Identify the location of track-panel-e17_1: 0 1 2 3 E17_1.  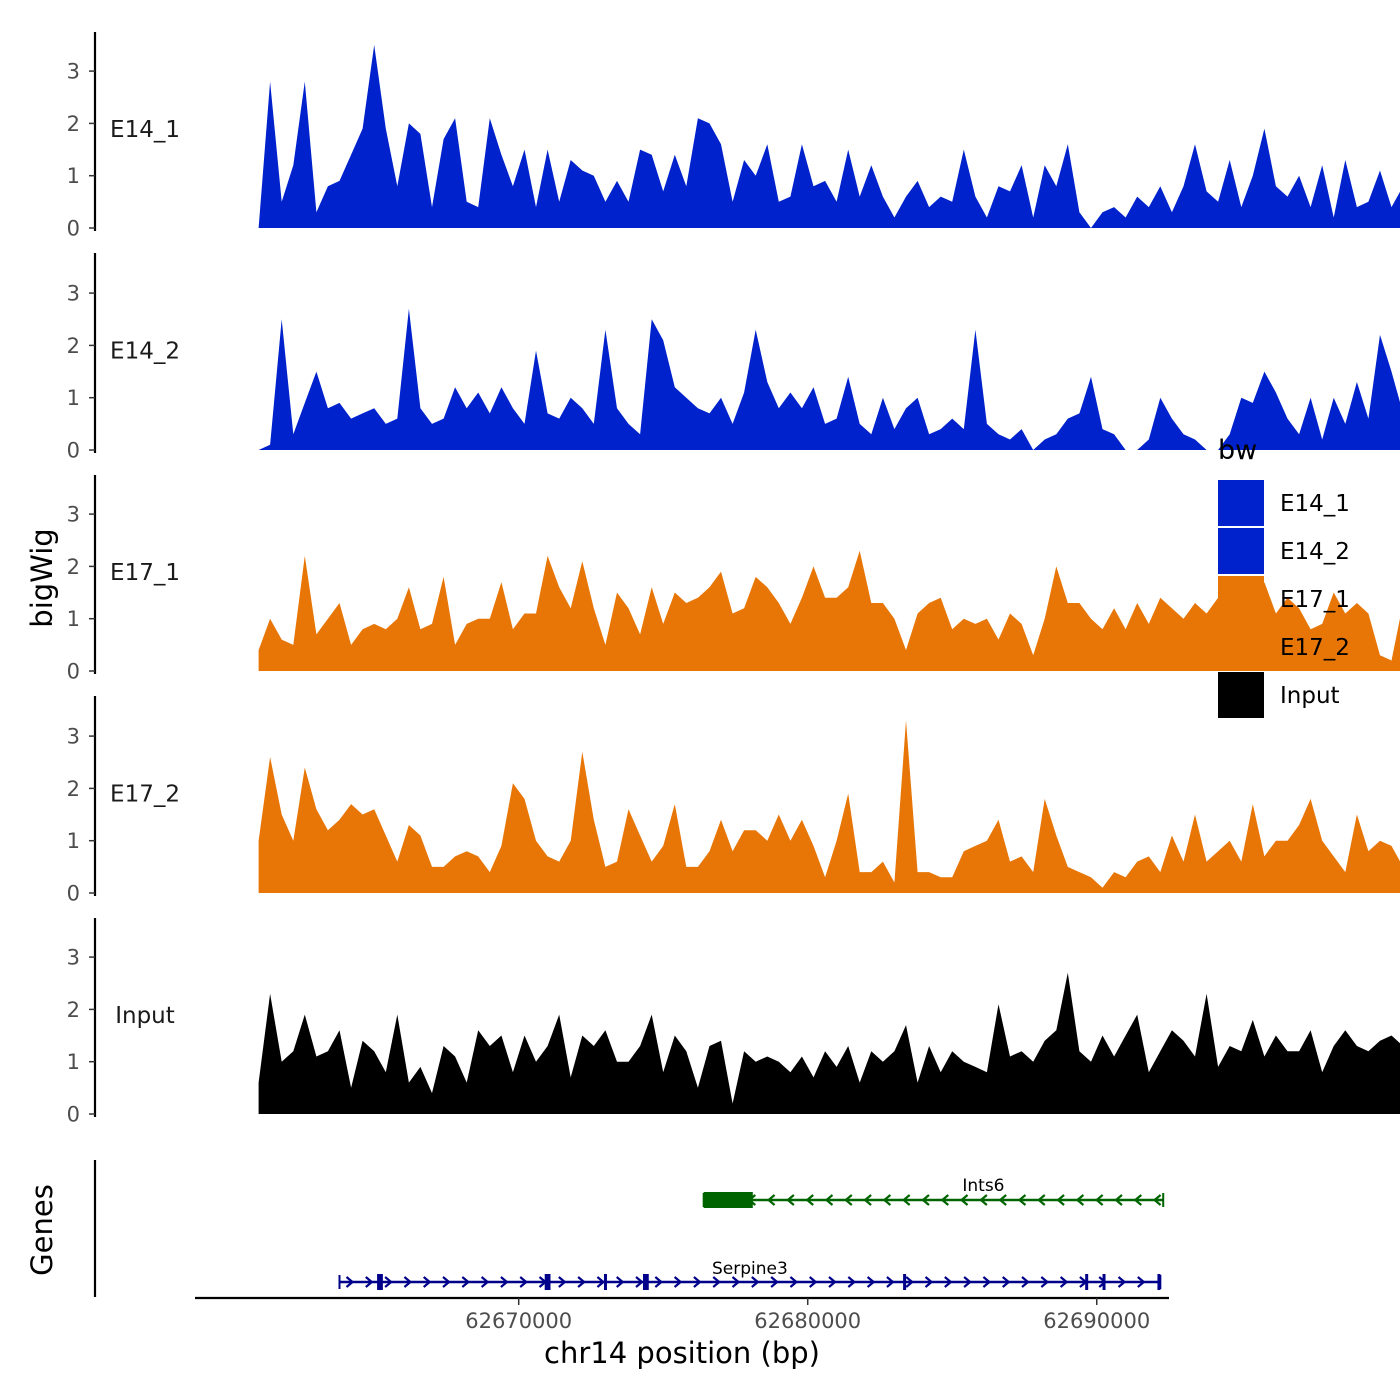
(733, 579).